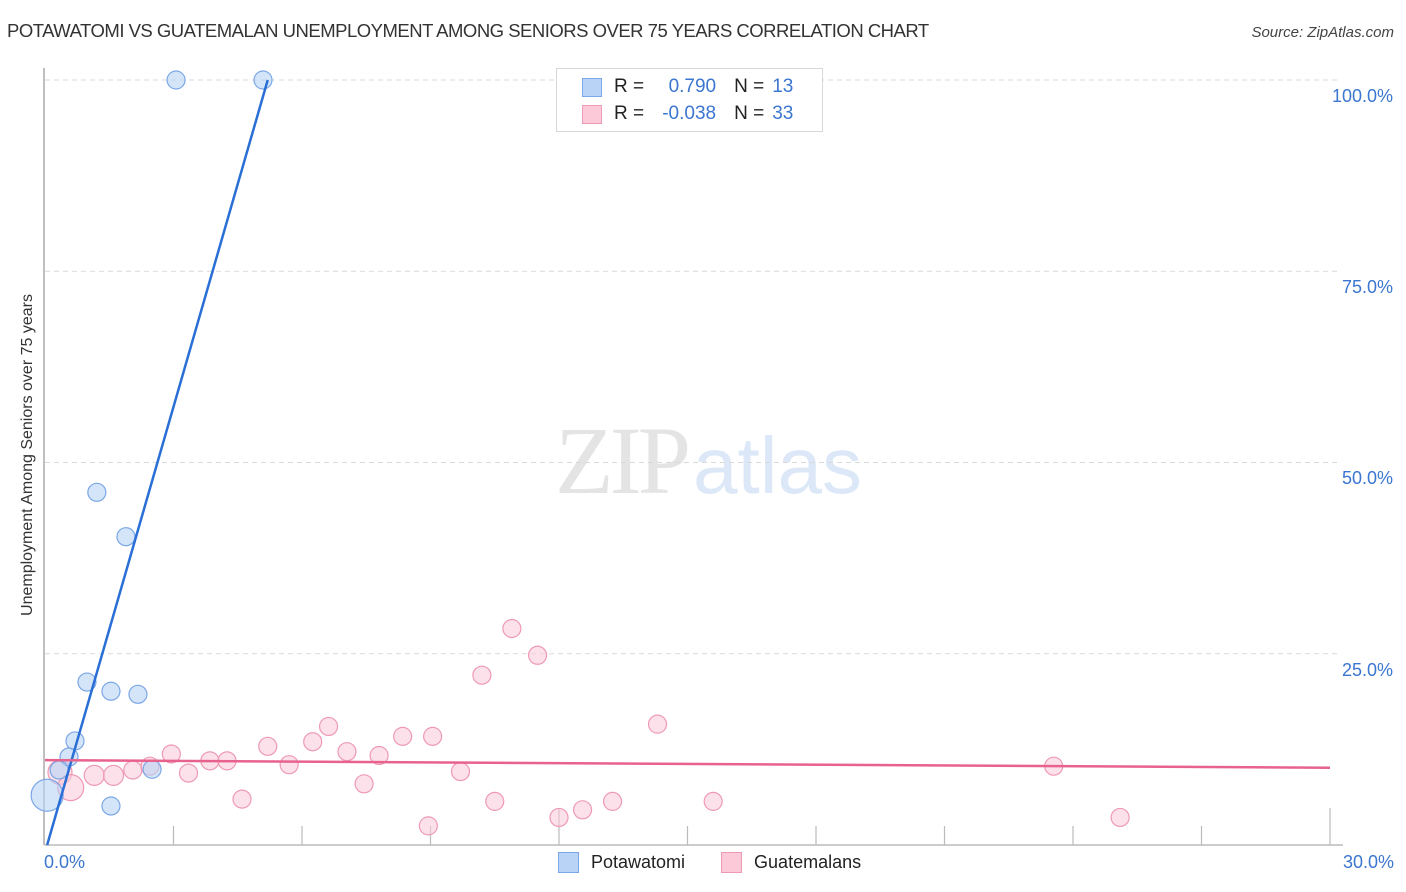 This screenshot has height=892, width=1406. I want to click on stats-legend: R = 0.790 N = 13 R = -0.038 N = 33, so click(689, 100).